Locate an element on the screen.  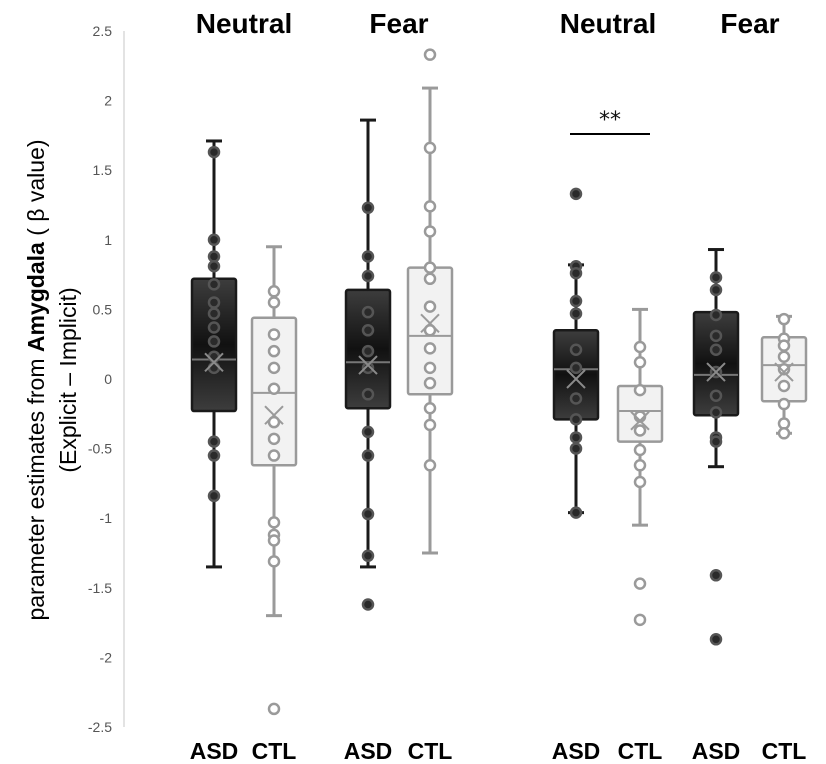
panel-title: Neutral is located at coordinates (608, 23).